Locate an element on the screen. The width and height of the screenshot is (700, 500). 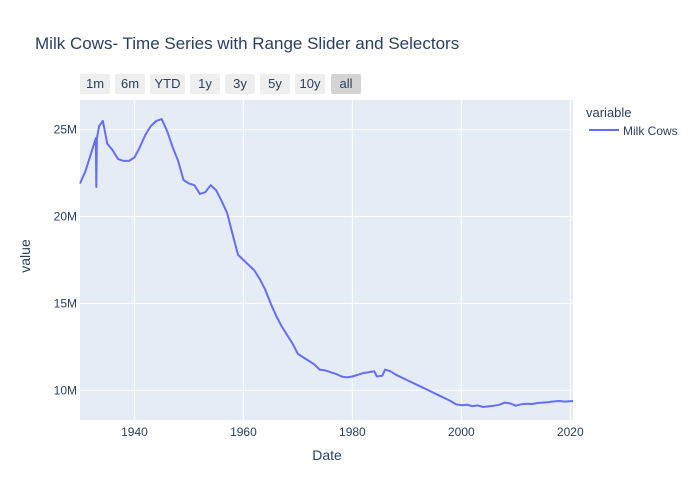
range-button-1m: 1m is located at coordinates (95, 84).